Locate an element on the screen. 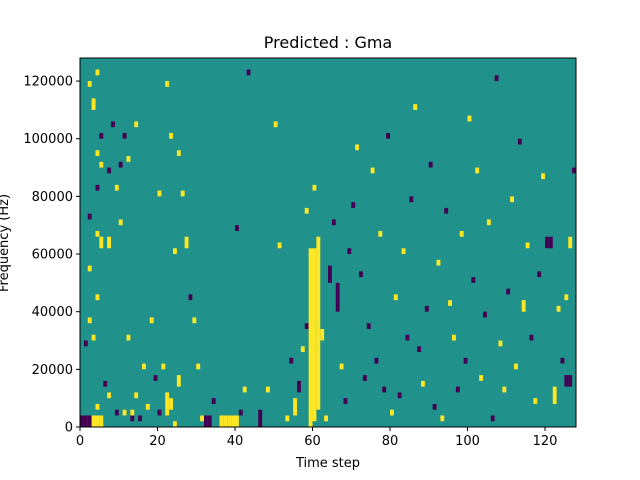 The width and height of the screenshot is (640, 480). chart-title: Predicted : Gma is located at coordinates (328, 42).